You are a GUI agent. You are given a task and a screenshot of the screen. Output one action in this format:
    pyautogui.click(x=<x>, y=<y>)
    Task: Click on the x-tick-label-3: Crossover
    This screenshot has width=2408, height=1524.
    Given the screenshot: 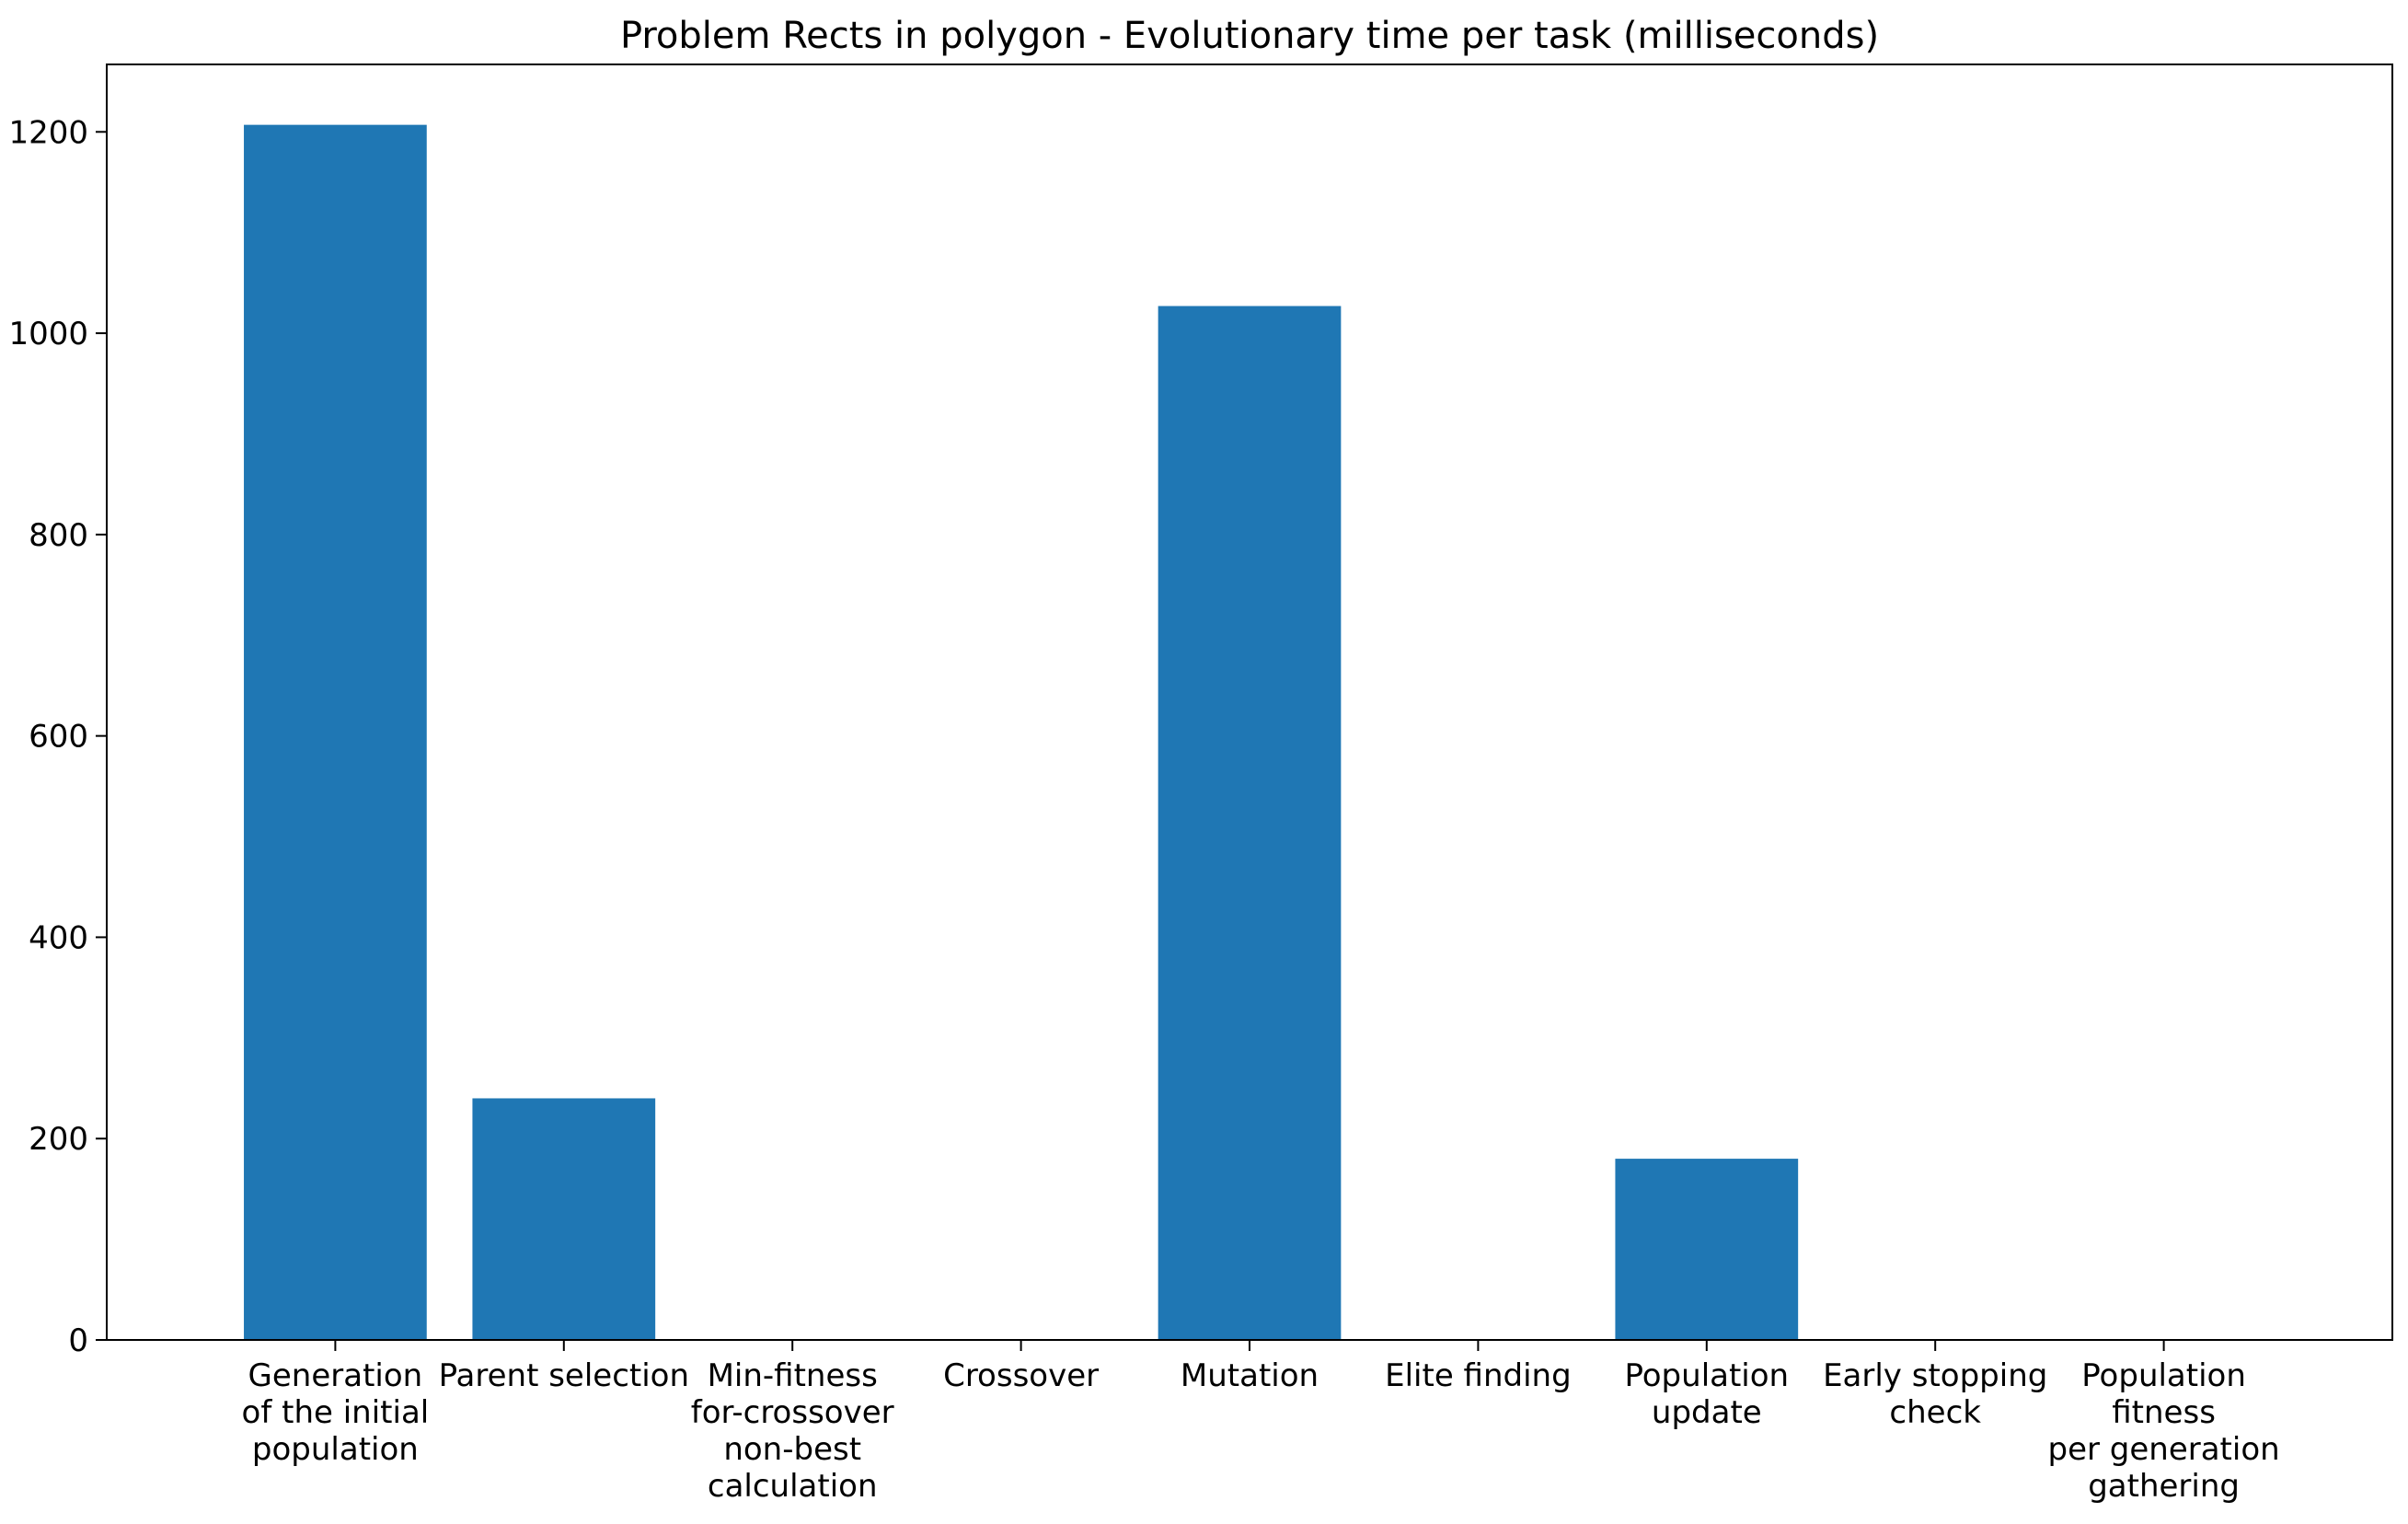 What is the action you would take?
    pyautogui.click(x=1021, y=1375)
    